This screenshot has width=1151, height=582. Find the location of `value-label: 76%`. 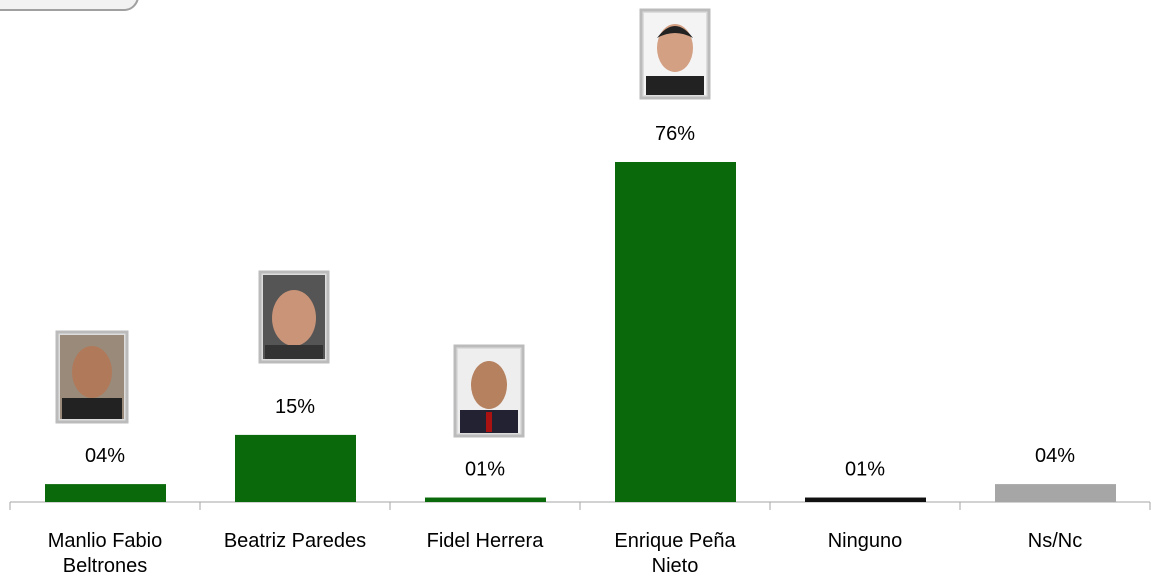

value-label: 76% is located at coordinates (675, 134).